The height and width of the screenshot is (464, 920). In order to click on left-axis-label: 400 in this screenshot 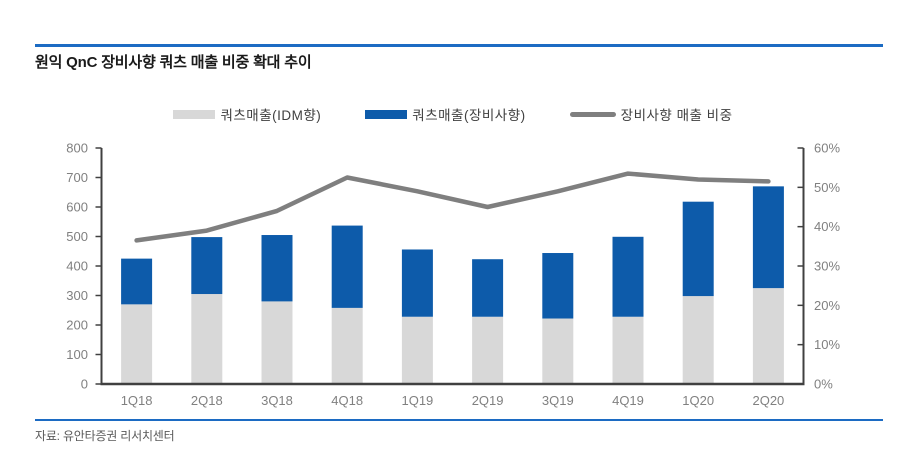, I will do `click(77, 266)`.